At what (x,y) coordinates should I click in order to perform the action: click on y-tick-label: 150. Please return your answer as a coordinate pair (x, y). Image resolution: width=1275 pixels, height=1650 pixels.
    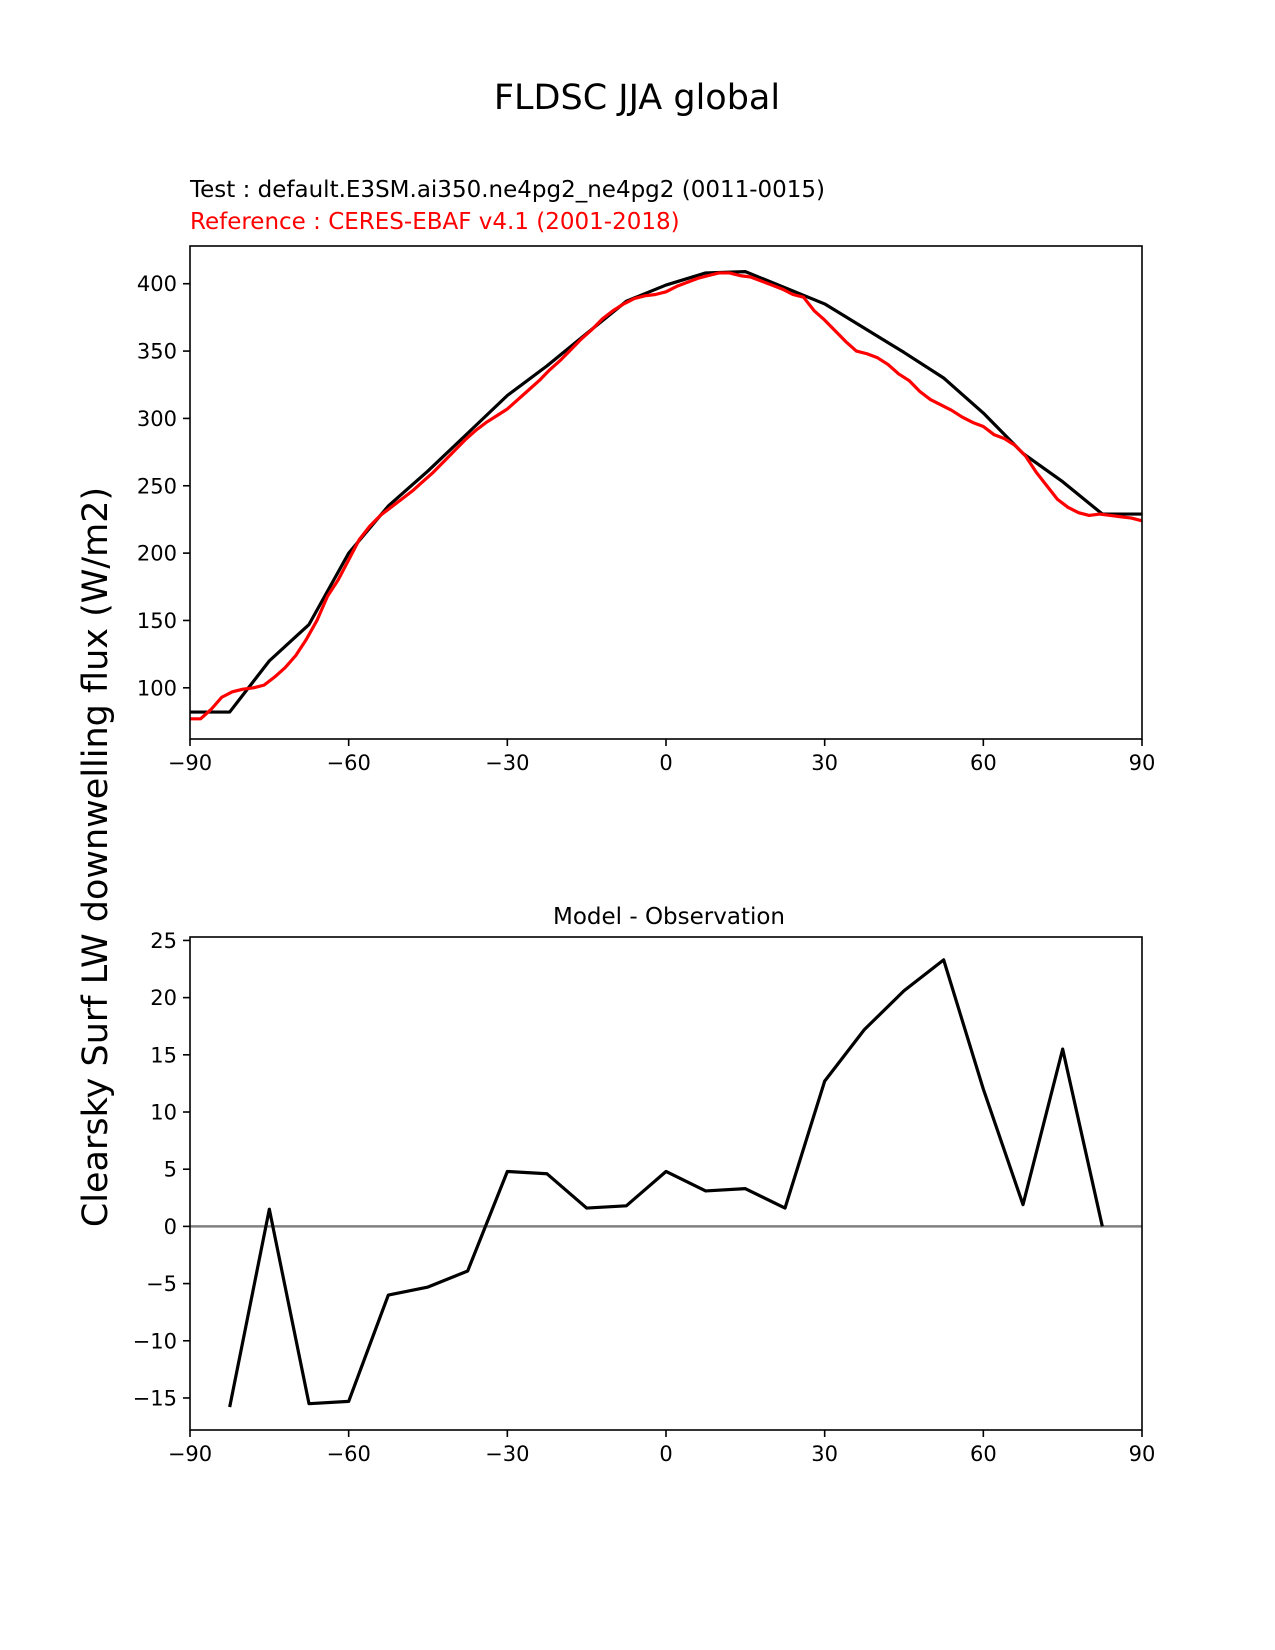
    Looking at the image, I should click on (157, 621).